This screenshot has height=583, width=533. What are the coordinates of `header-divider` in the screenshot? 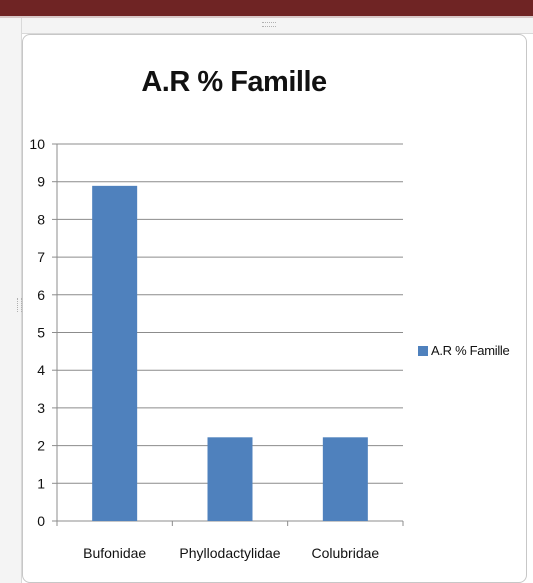 It's located at (266, 17).